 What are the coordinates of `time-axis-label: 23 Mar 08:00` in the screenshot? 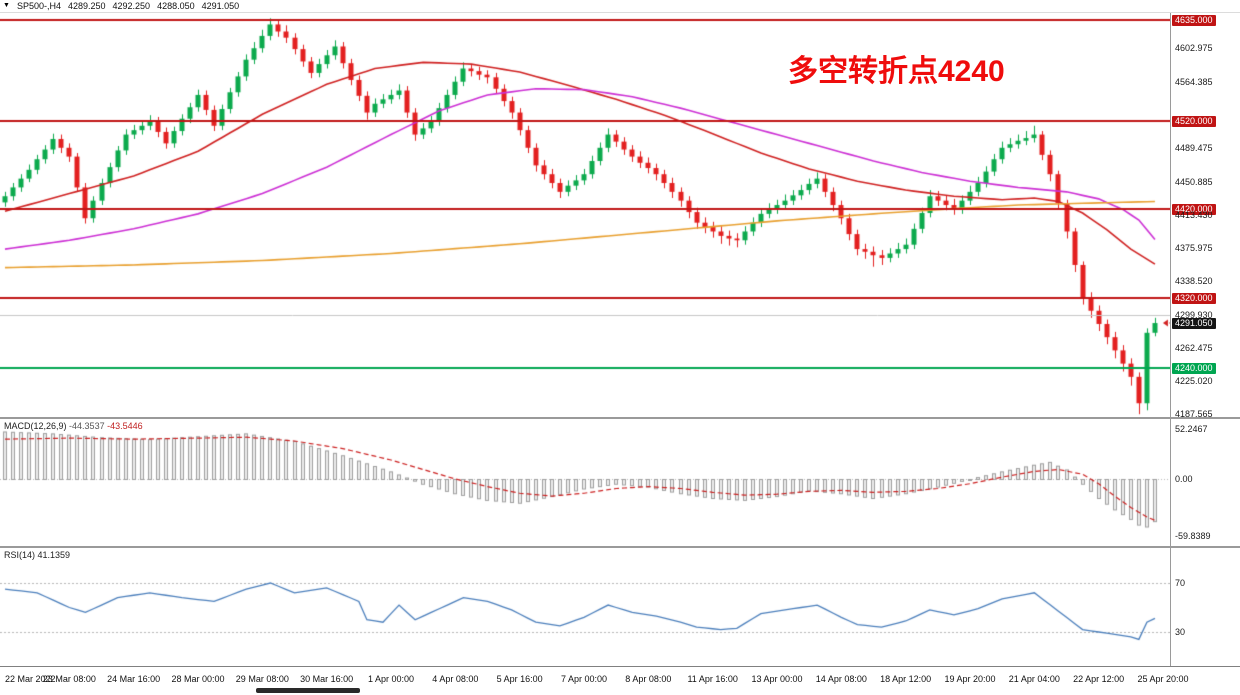 It's located at (69, 679).